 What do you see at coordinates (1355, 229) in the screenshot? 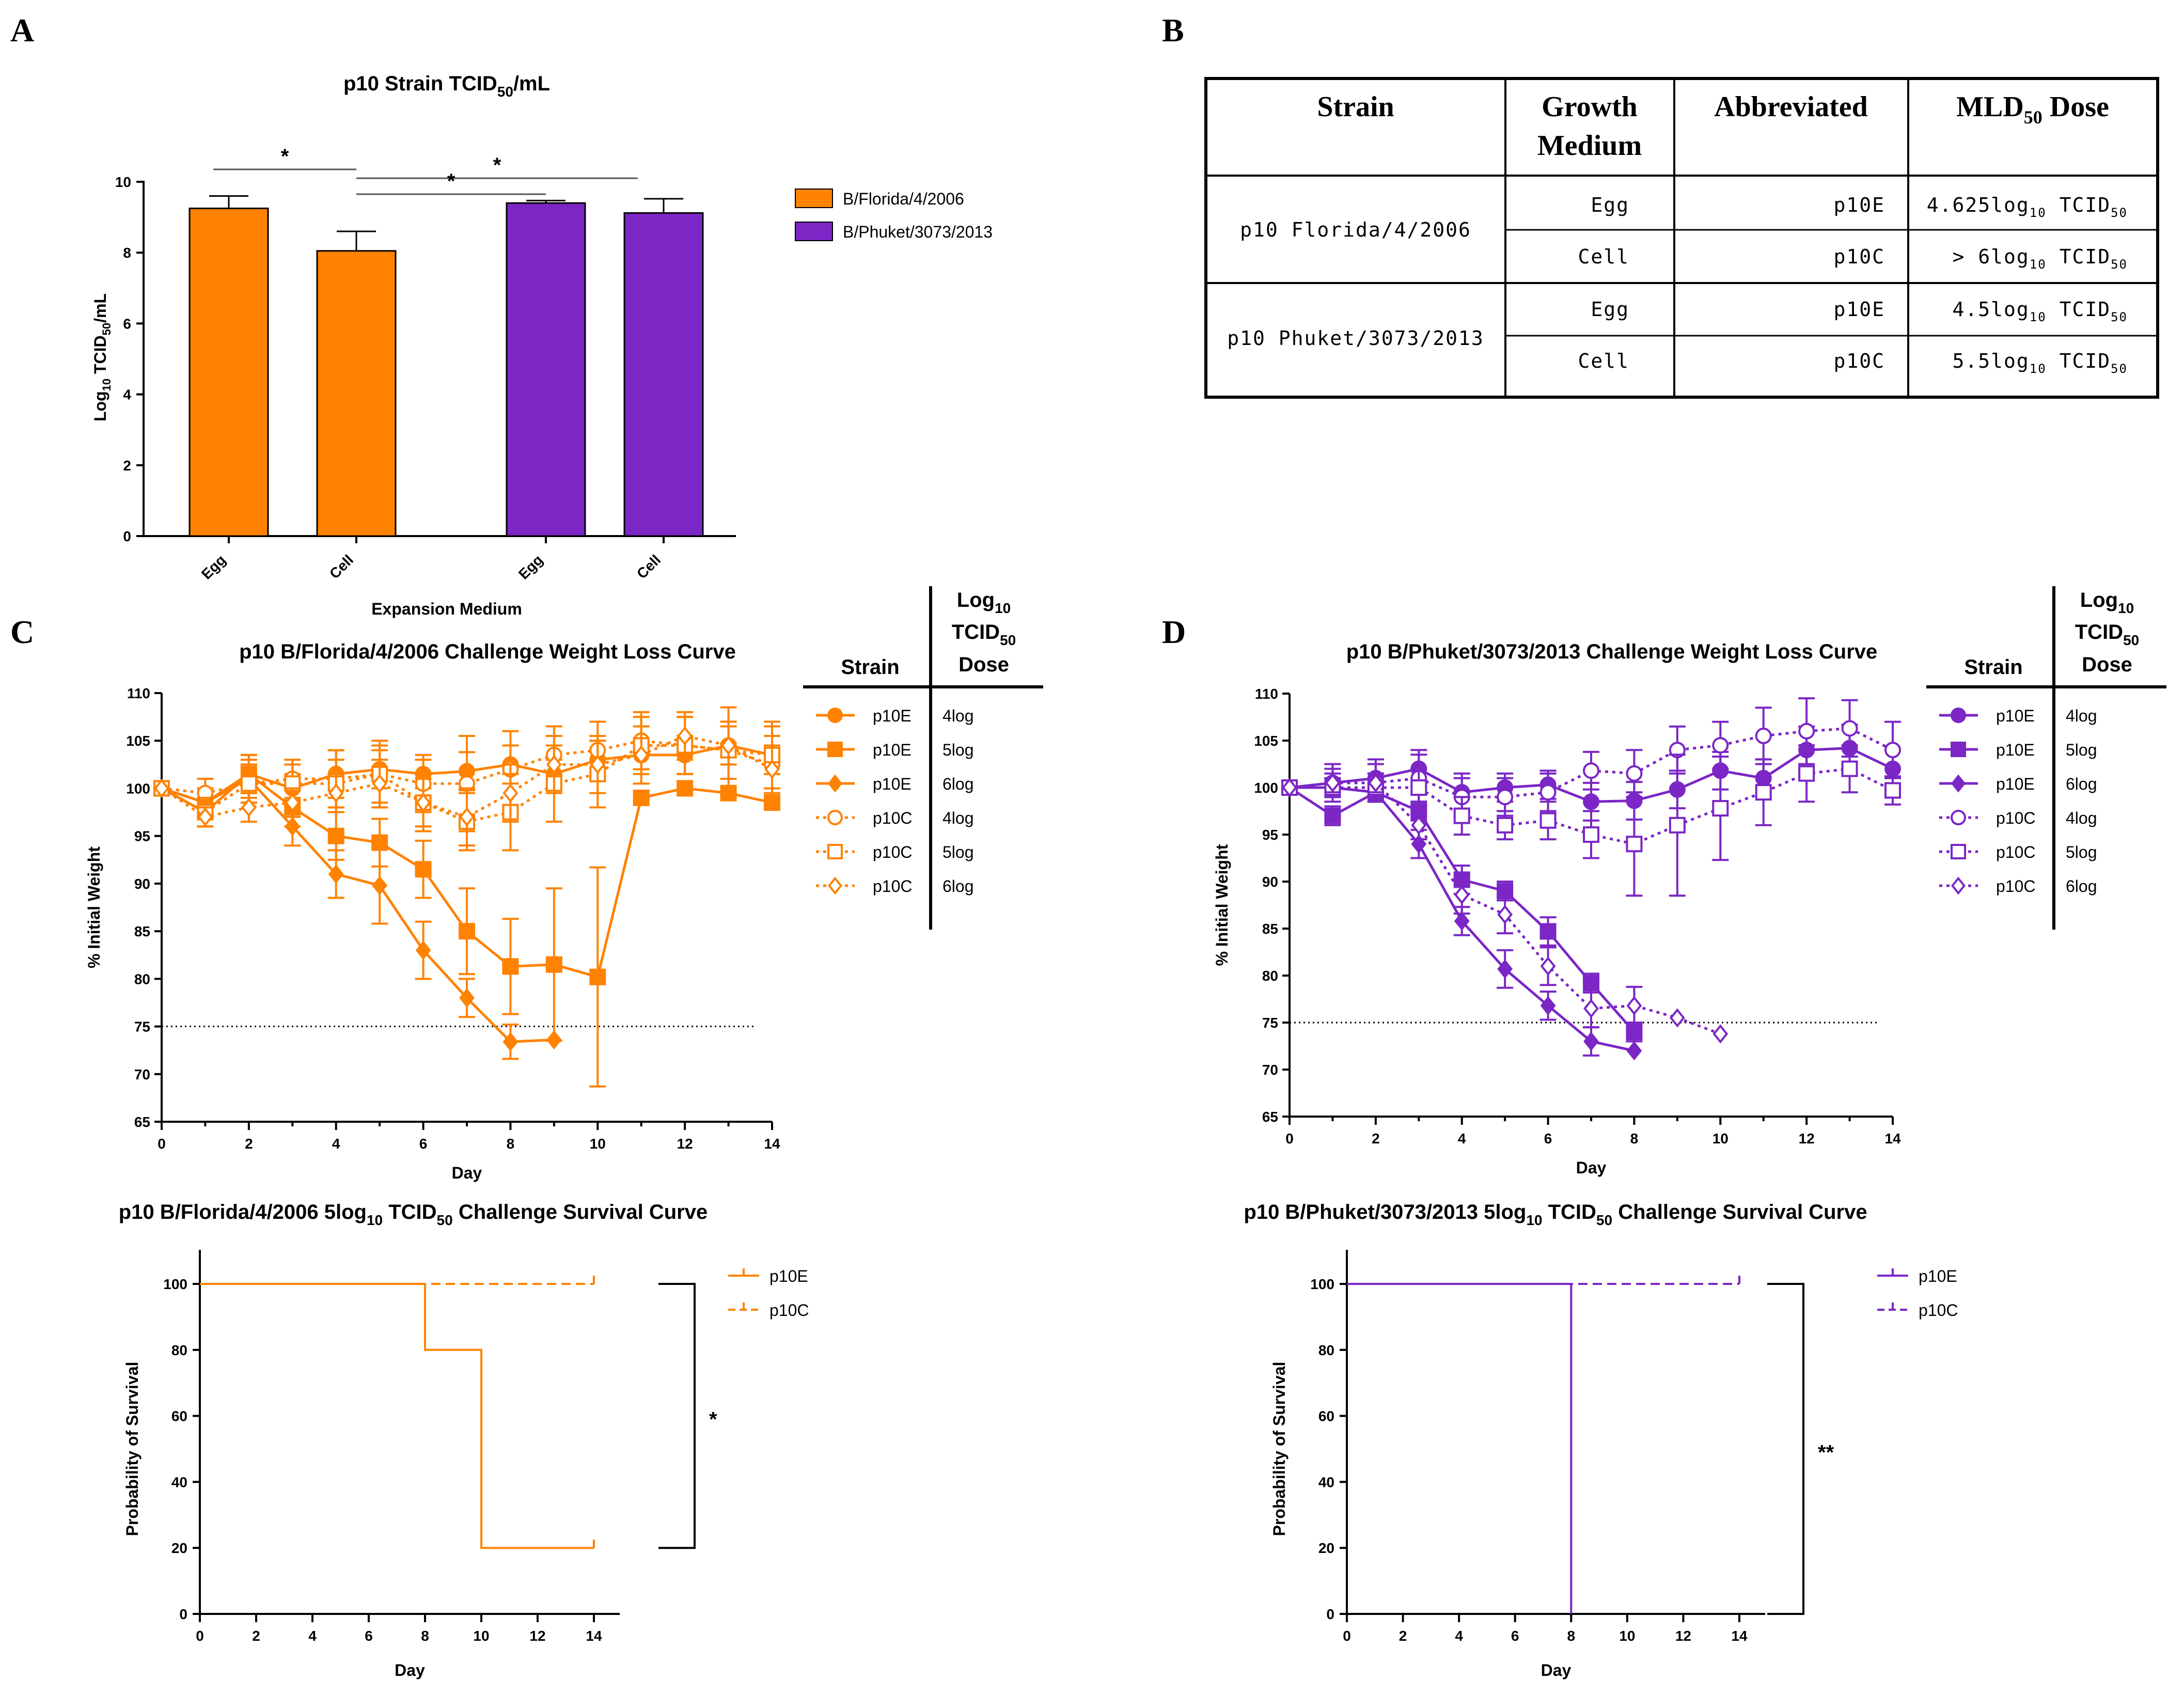
I see `table-strain-florida: p10 Florida/4/2006` at bounding box center [1355, 229].